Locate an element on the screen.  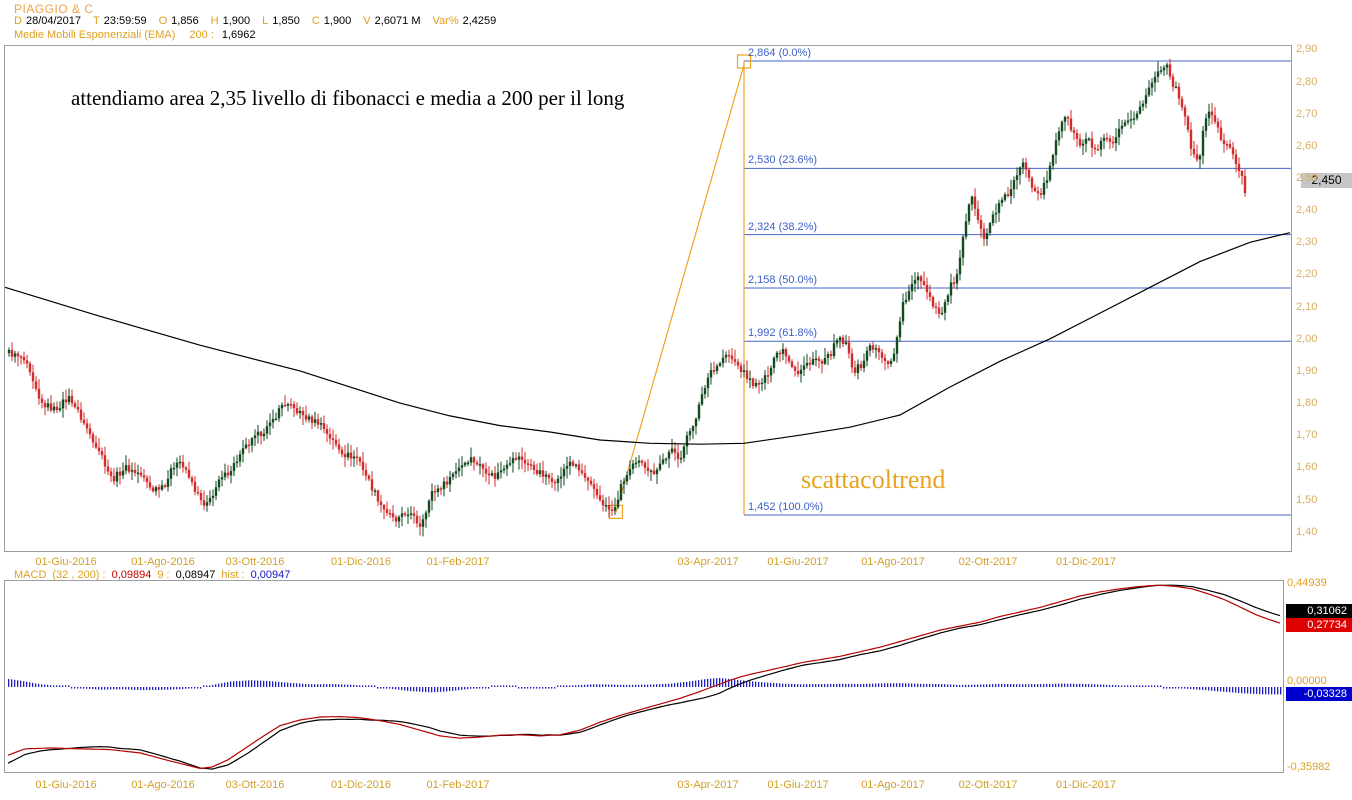
macd-hist-label: hist : is located at coordinates (233, 575).